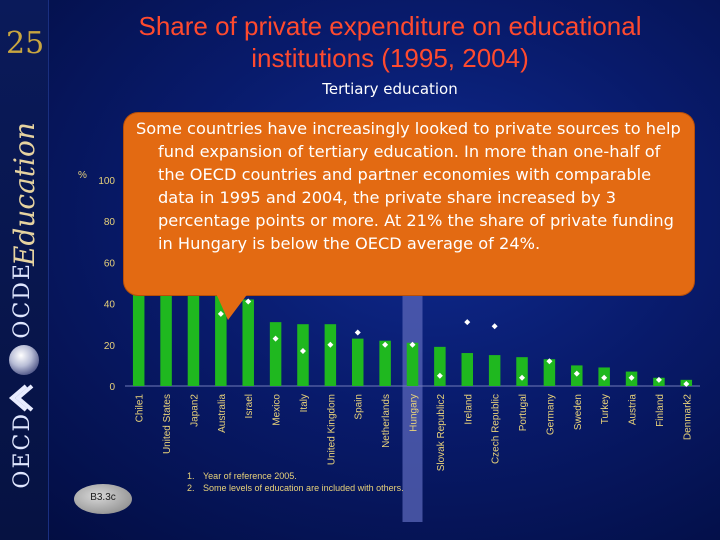  What do you see at coordinates (660, 410) in the screenshot?
I see `x-tick-label: Finland` at bounding box center [660, 410].